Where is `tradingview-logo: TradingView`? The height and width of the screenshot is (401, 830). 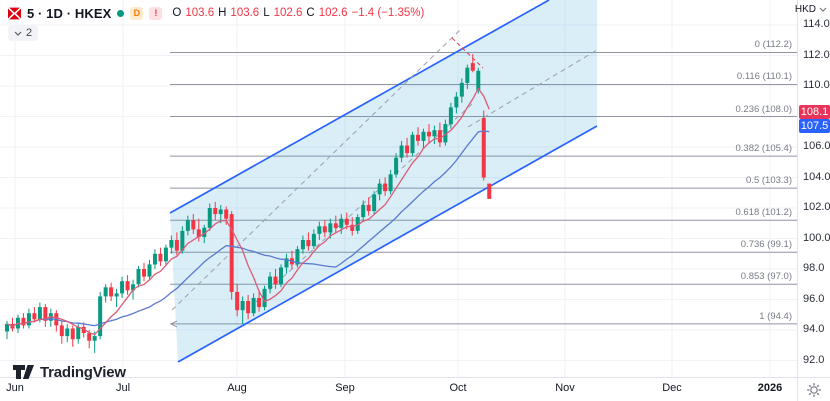 tradingview-logo: TradingView is located at coordinates (69, 372).